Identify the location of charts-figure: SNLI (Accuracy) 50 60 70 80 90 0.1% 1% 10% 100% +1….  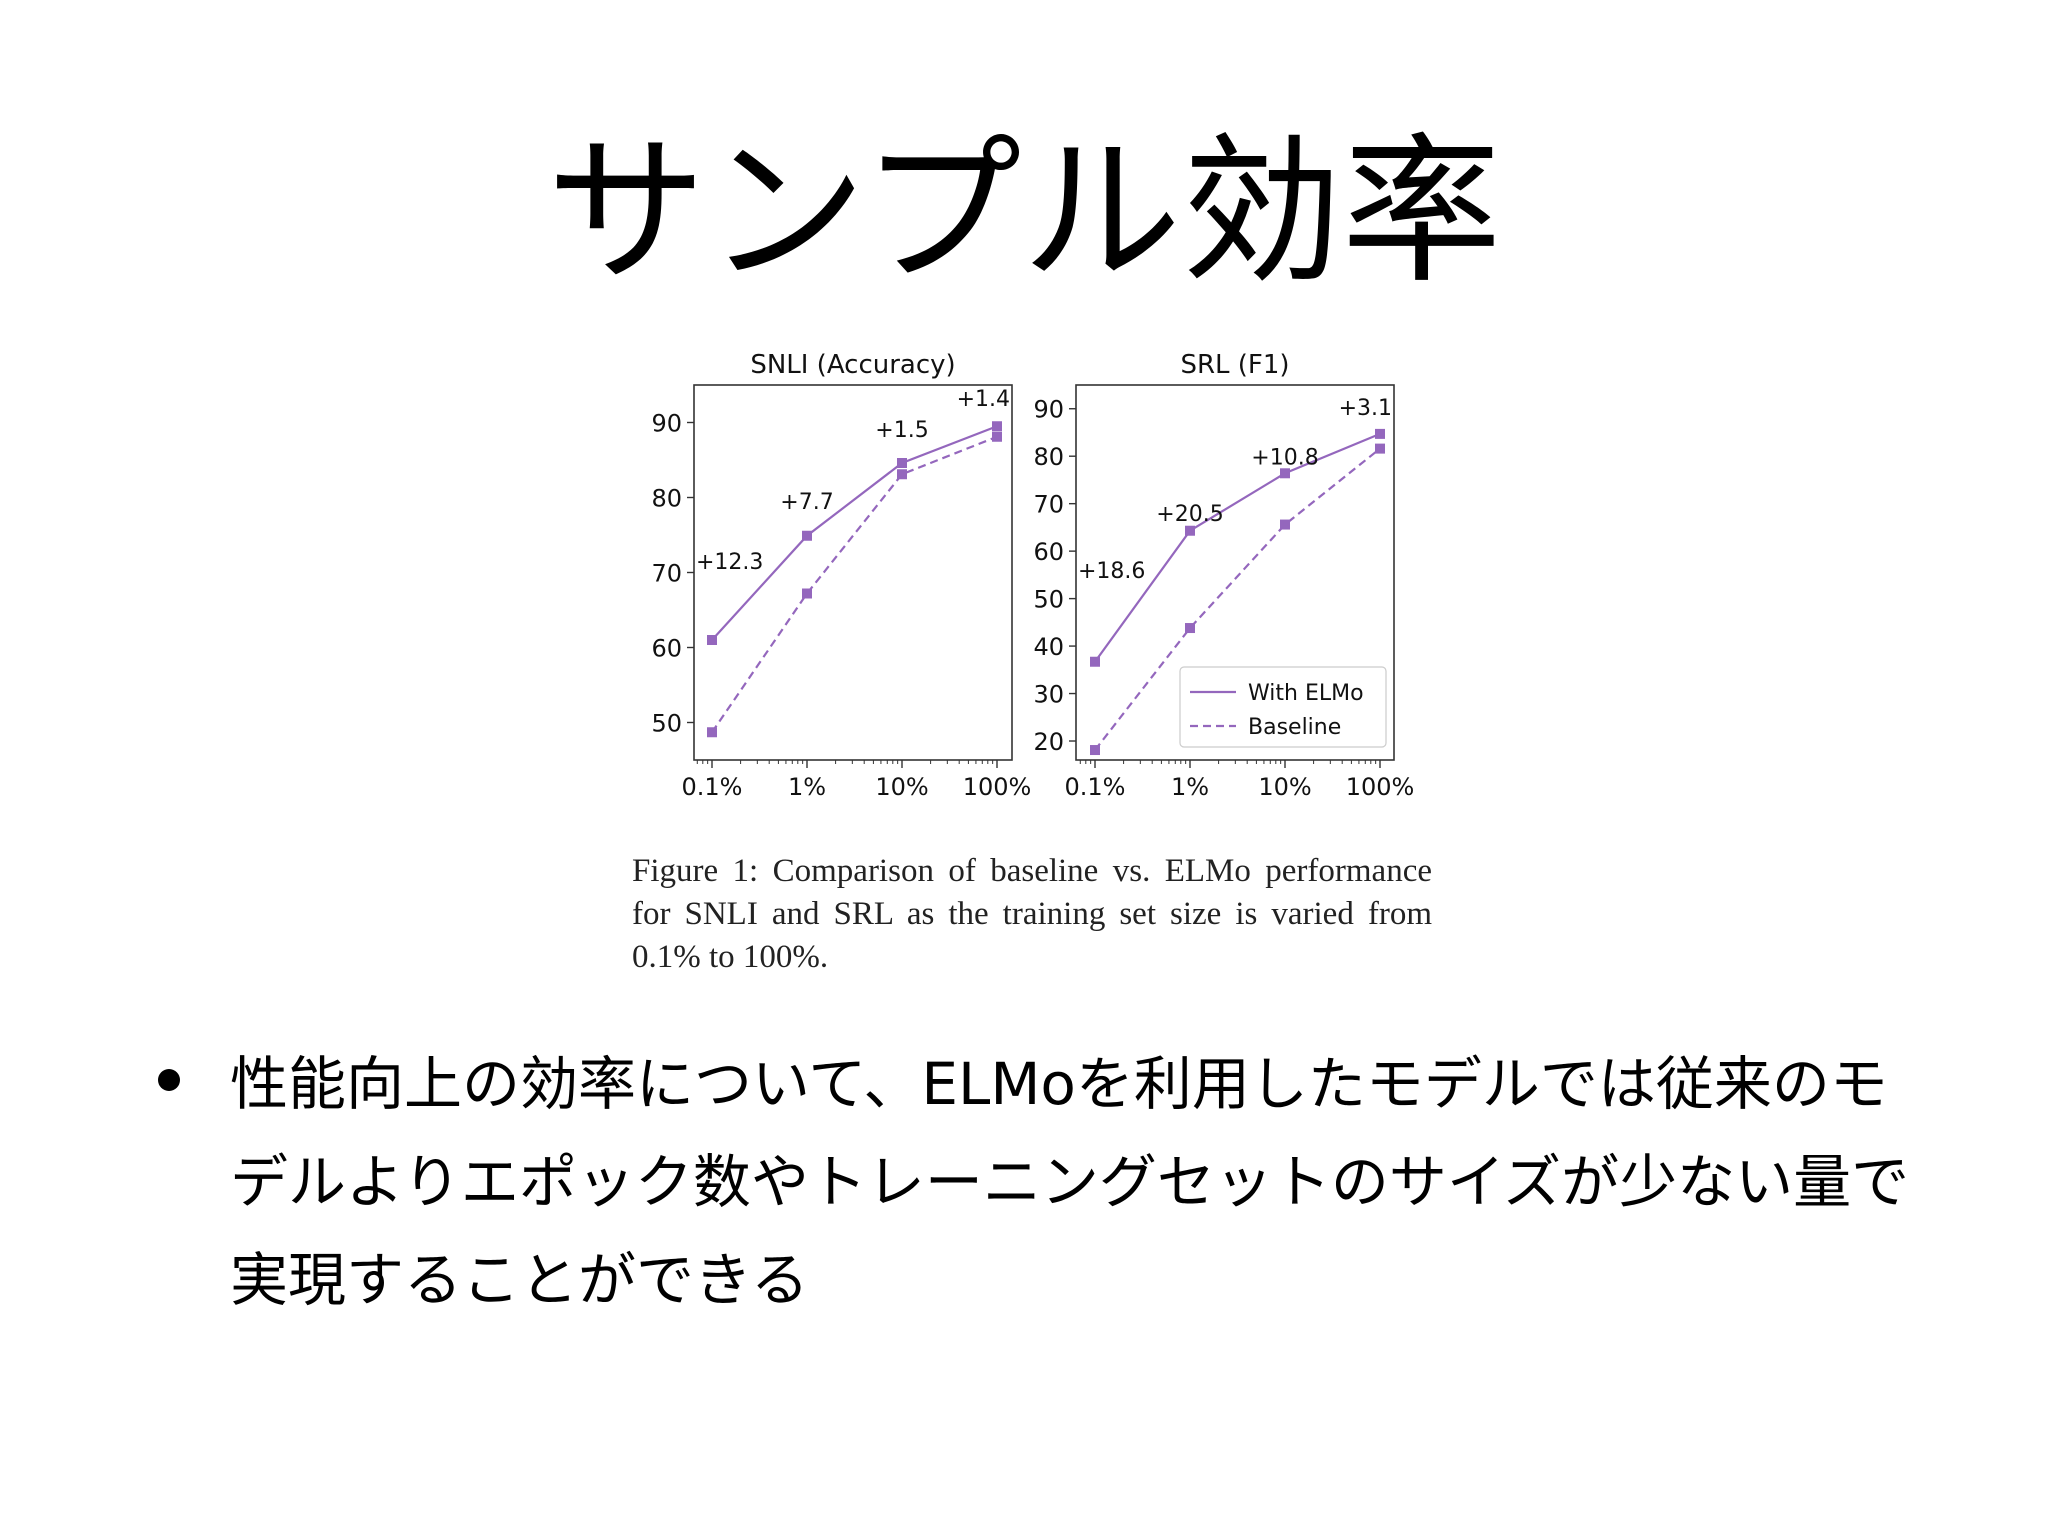
(1032, 575).